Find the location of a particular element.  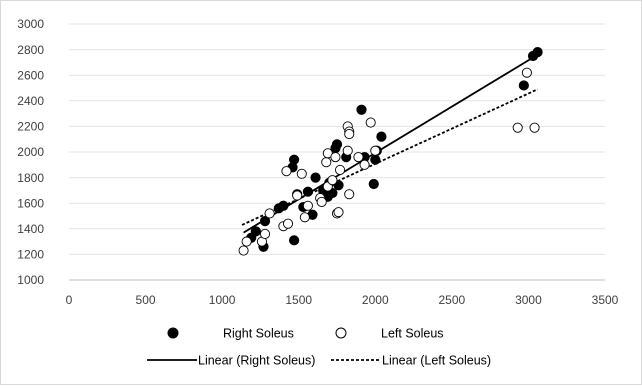

legend-label-left-soleus: Left Soleus is located at coordinates (412, 334).